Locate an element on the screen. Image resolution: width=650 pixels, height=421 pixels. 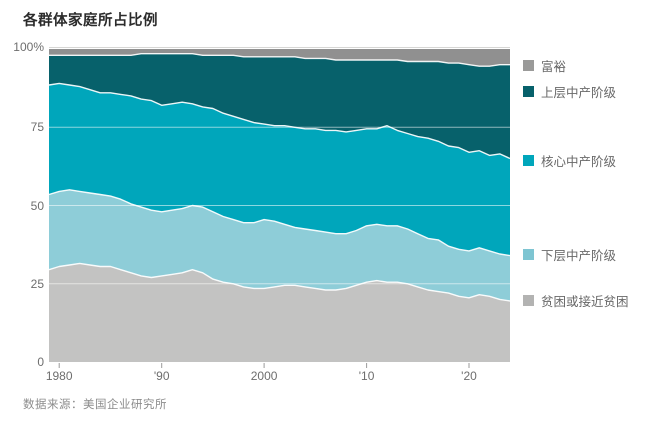
x-tick-label-2000: 2000 is located at coordinates (264, 376).